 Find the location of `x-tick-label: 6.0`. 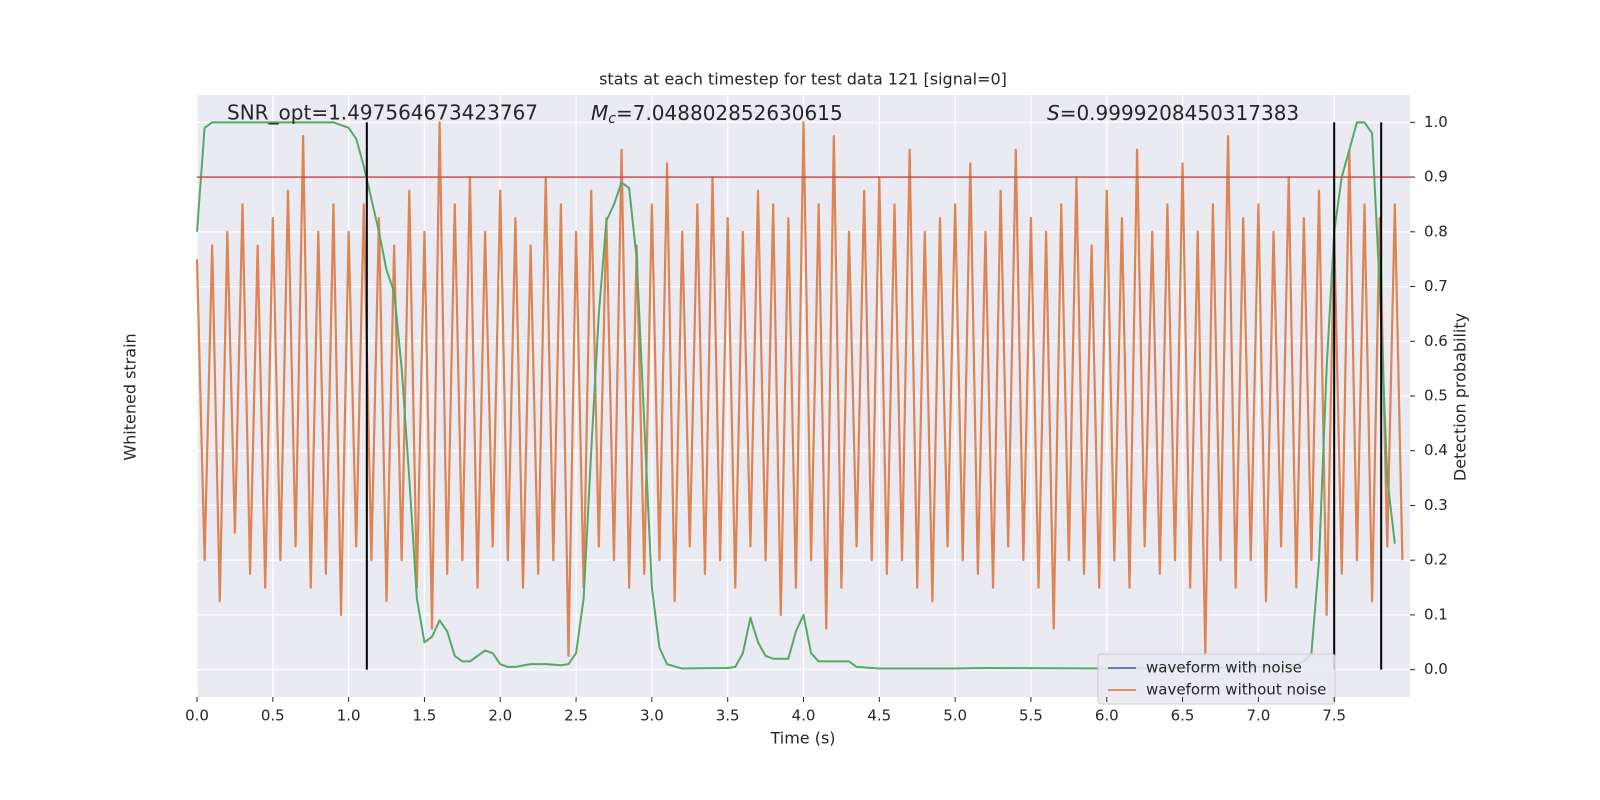

x-tick-label: 6.0 is located at coordinates (1107, 716).